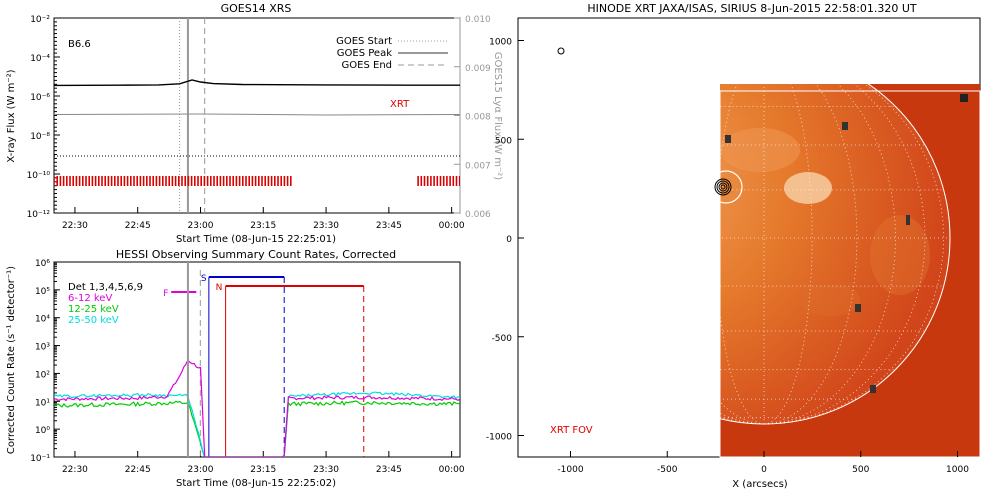 The width and height of the screenshot is (1000, 500). What do you see at coordinates (138, 226) in the screenshot?
I see `goes-x-tick-label: 22:45` at bounding box center [138, 226].